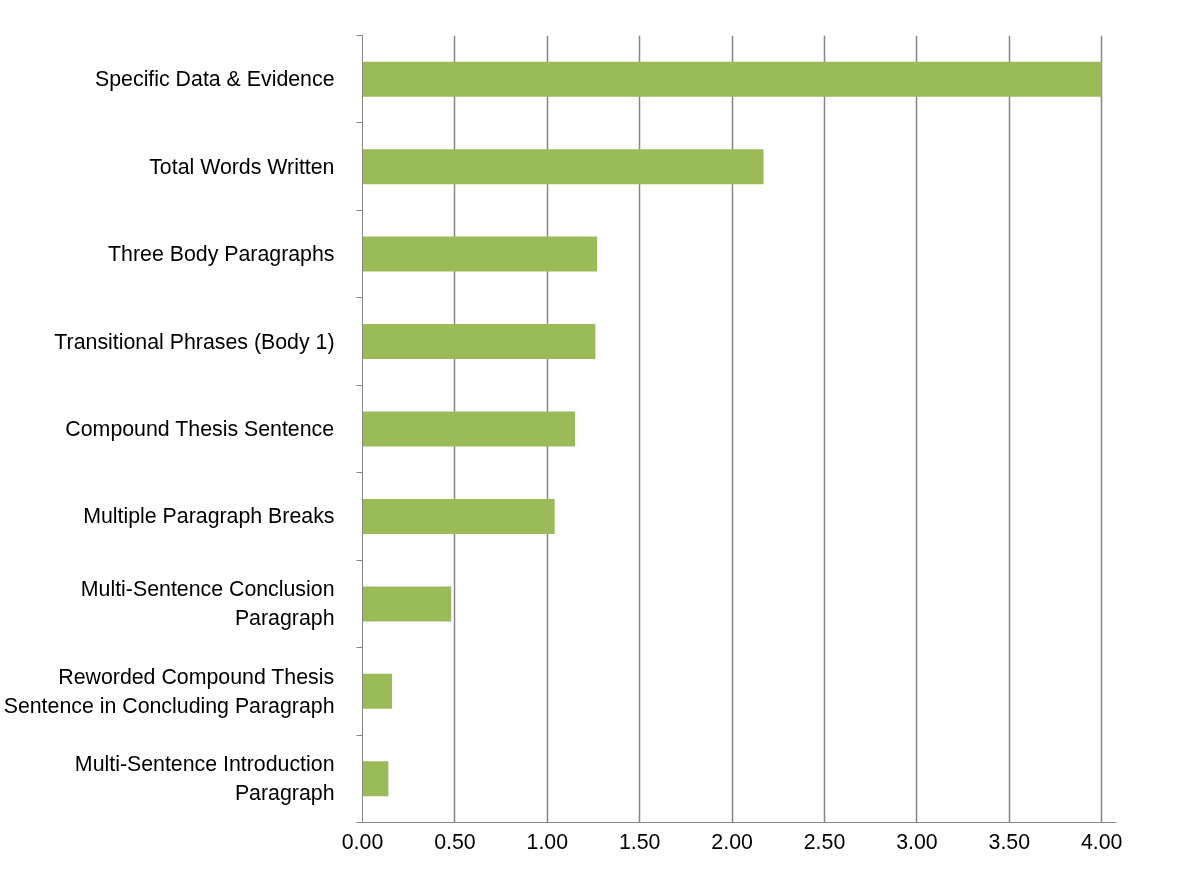 This screenshot has width=1180, height=886. What do you see at coordinates (215, 79) in the screenshot?
I see `y-tick-label: Specific Data & Evidence` at bounding box center [215, 79].